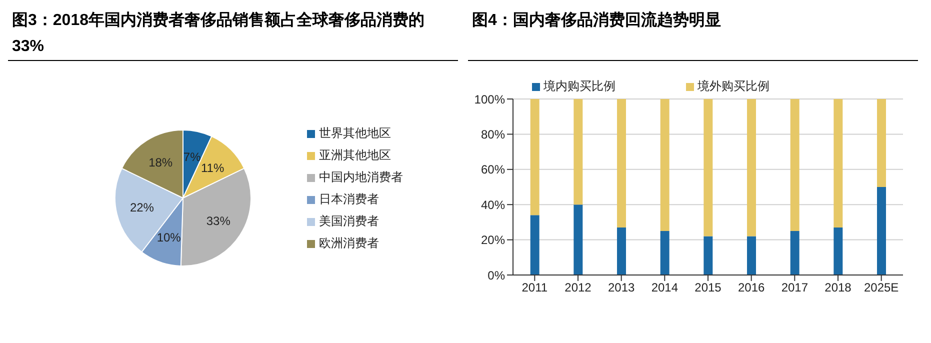 The height and width of the screenshot is (343, 931). Describe the element at coordinates (493, 205) in the screenshot. I see `y-tick-label: 40%` at that location.